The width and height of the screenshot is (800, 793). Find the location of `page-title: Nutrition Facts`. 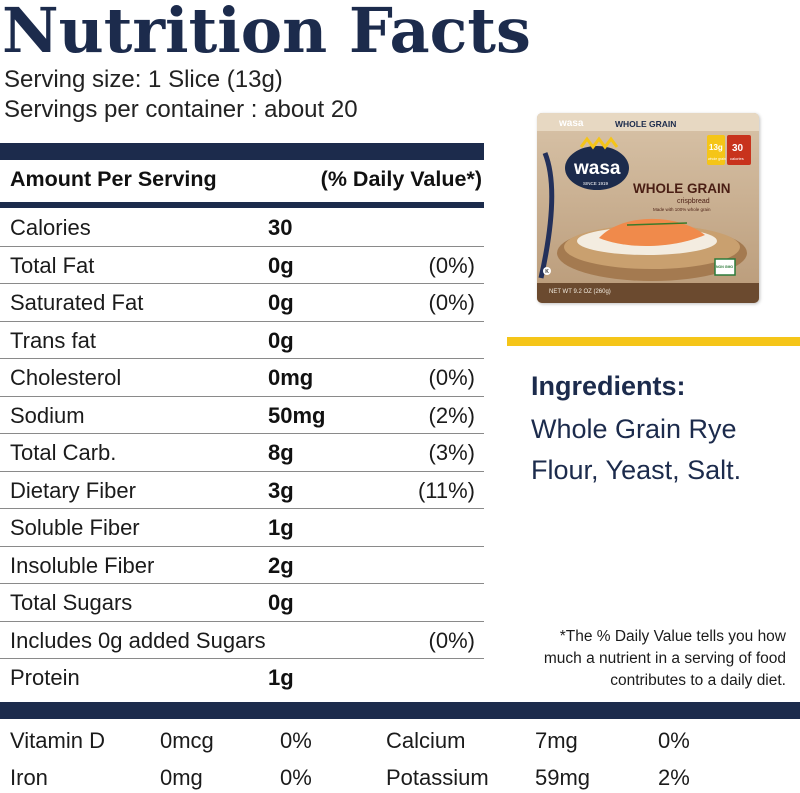

page-title: Nutrition Facts is located at coordinates (266, 33).